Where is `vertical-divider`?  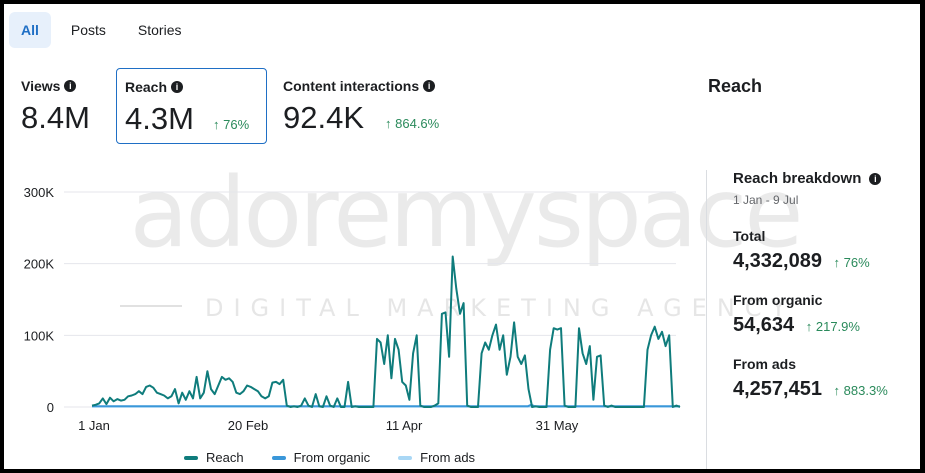
vertical-divider is located at coordinates (706, 319).